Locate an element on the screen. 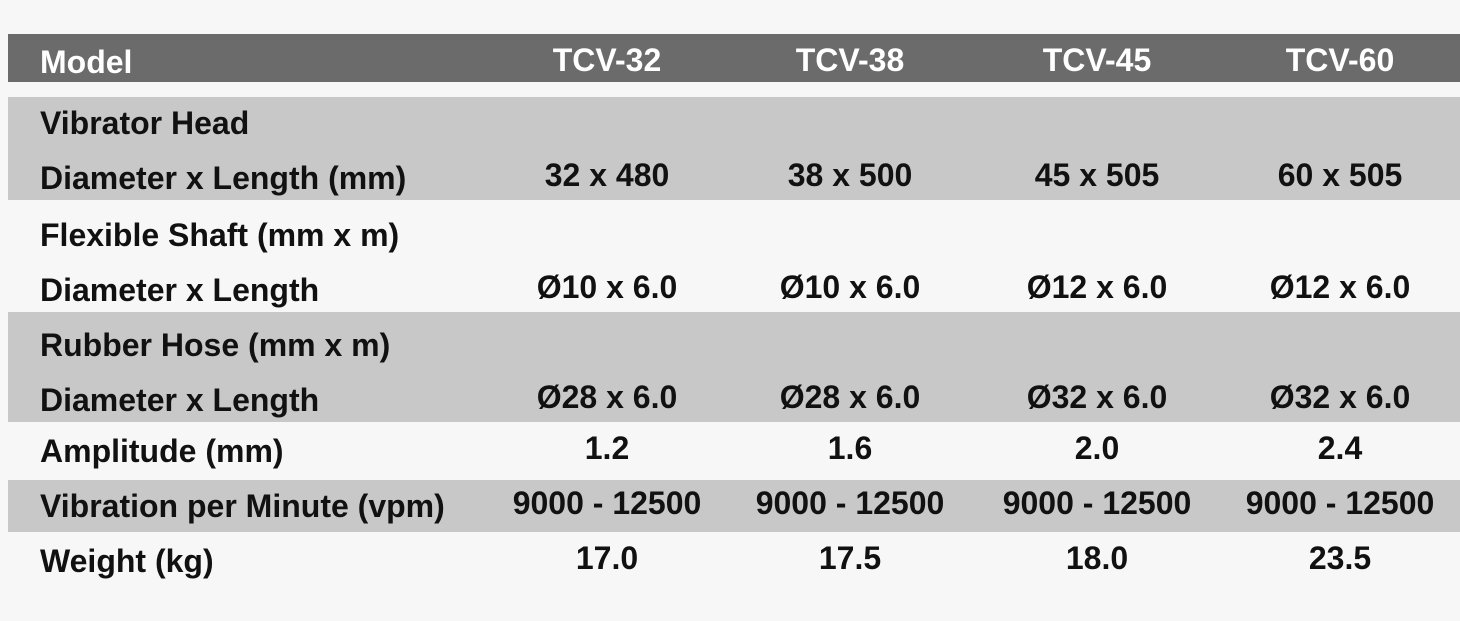 This screenshot has height=621, width=1460. cell-value: 18.0 is located at coordinates (1097, 558).